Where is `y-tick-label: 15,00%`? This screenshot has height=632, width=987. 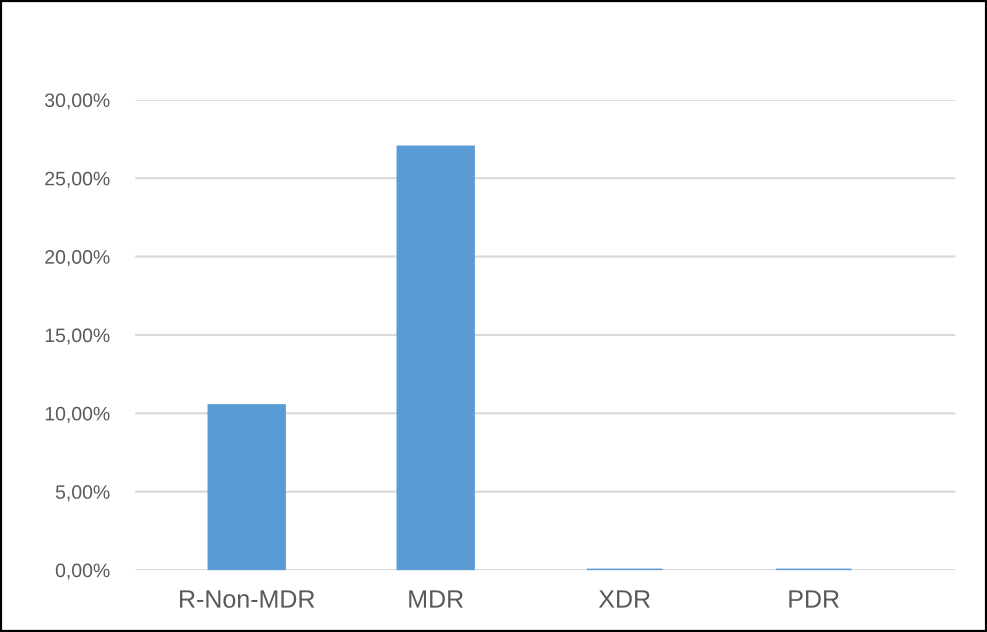 y-tick-label: 15,00% is located at coordinates (78, 336).